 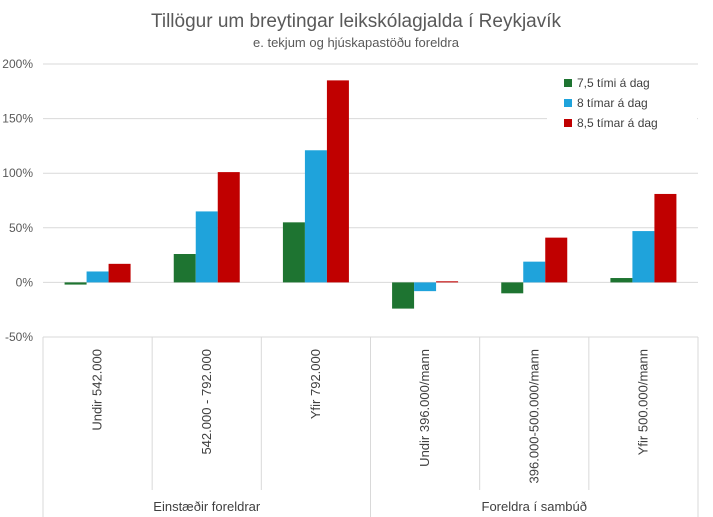 I want to click on category-label: Undir 542.000, so click(x=97, y=390).